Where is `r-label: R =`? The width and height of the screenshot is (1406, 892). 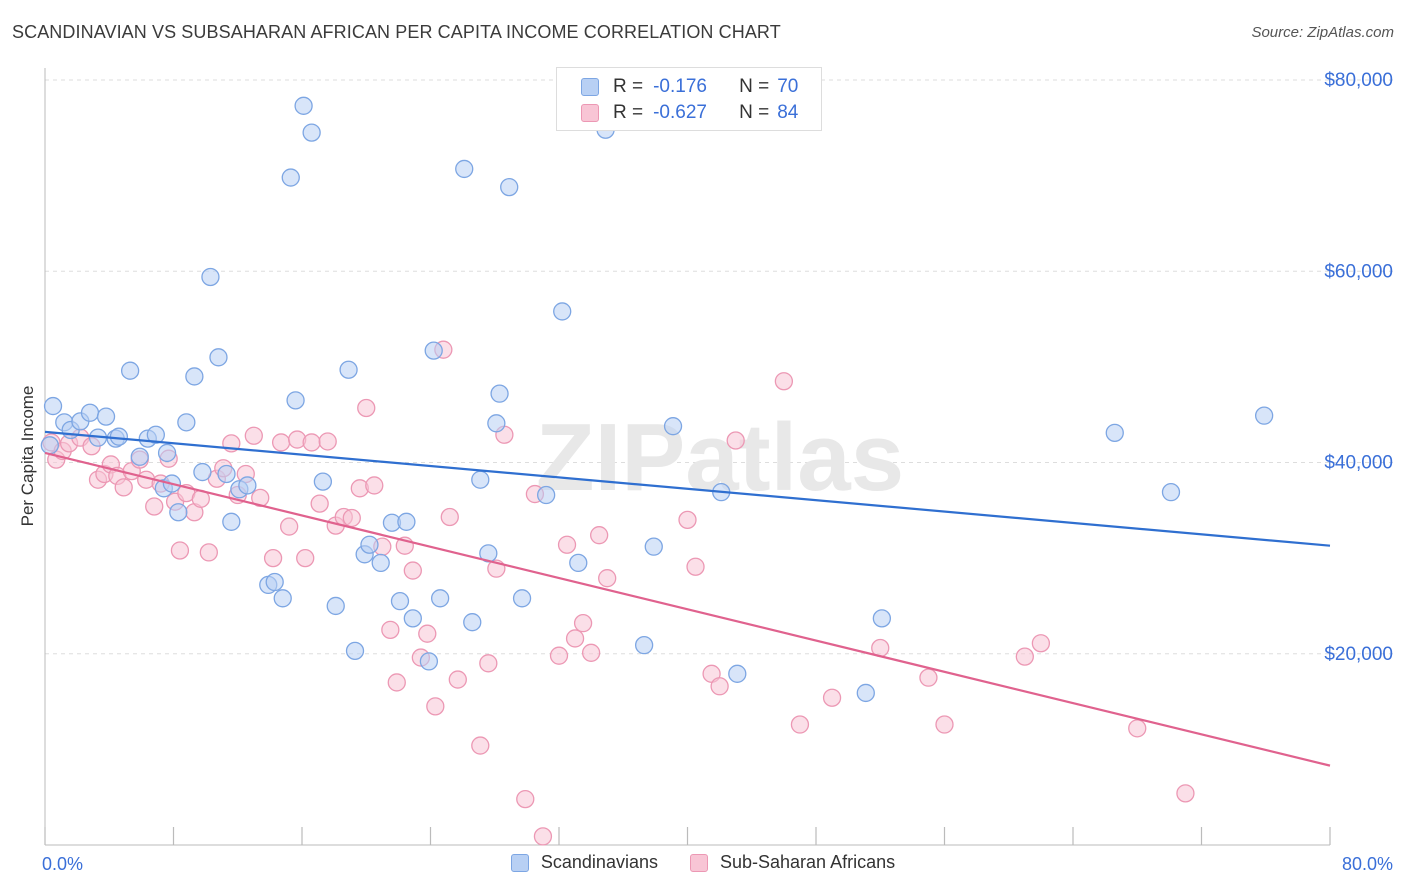
r-label: R = is located at coordinates (628, 112).